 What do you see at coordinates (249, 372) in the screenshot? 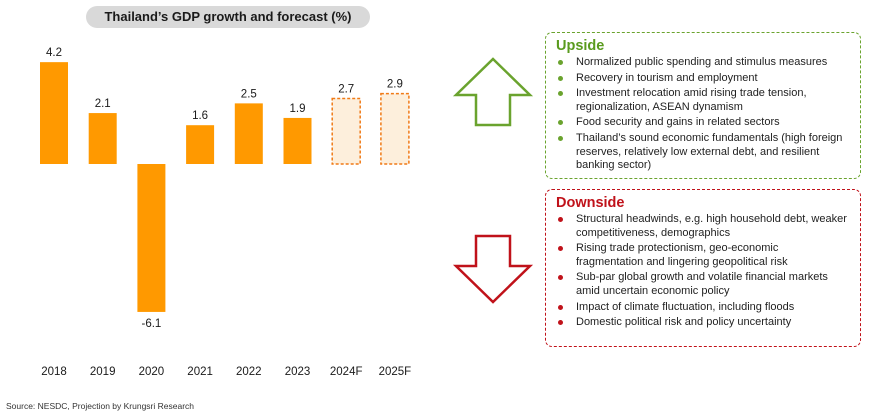
I see `category-label-2022: 2022` at bounding box center [249, 372].